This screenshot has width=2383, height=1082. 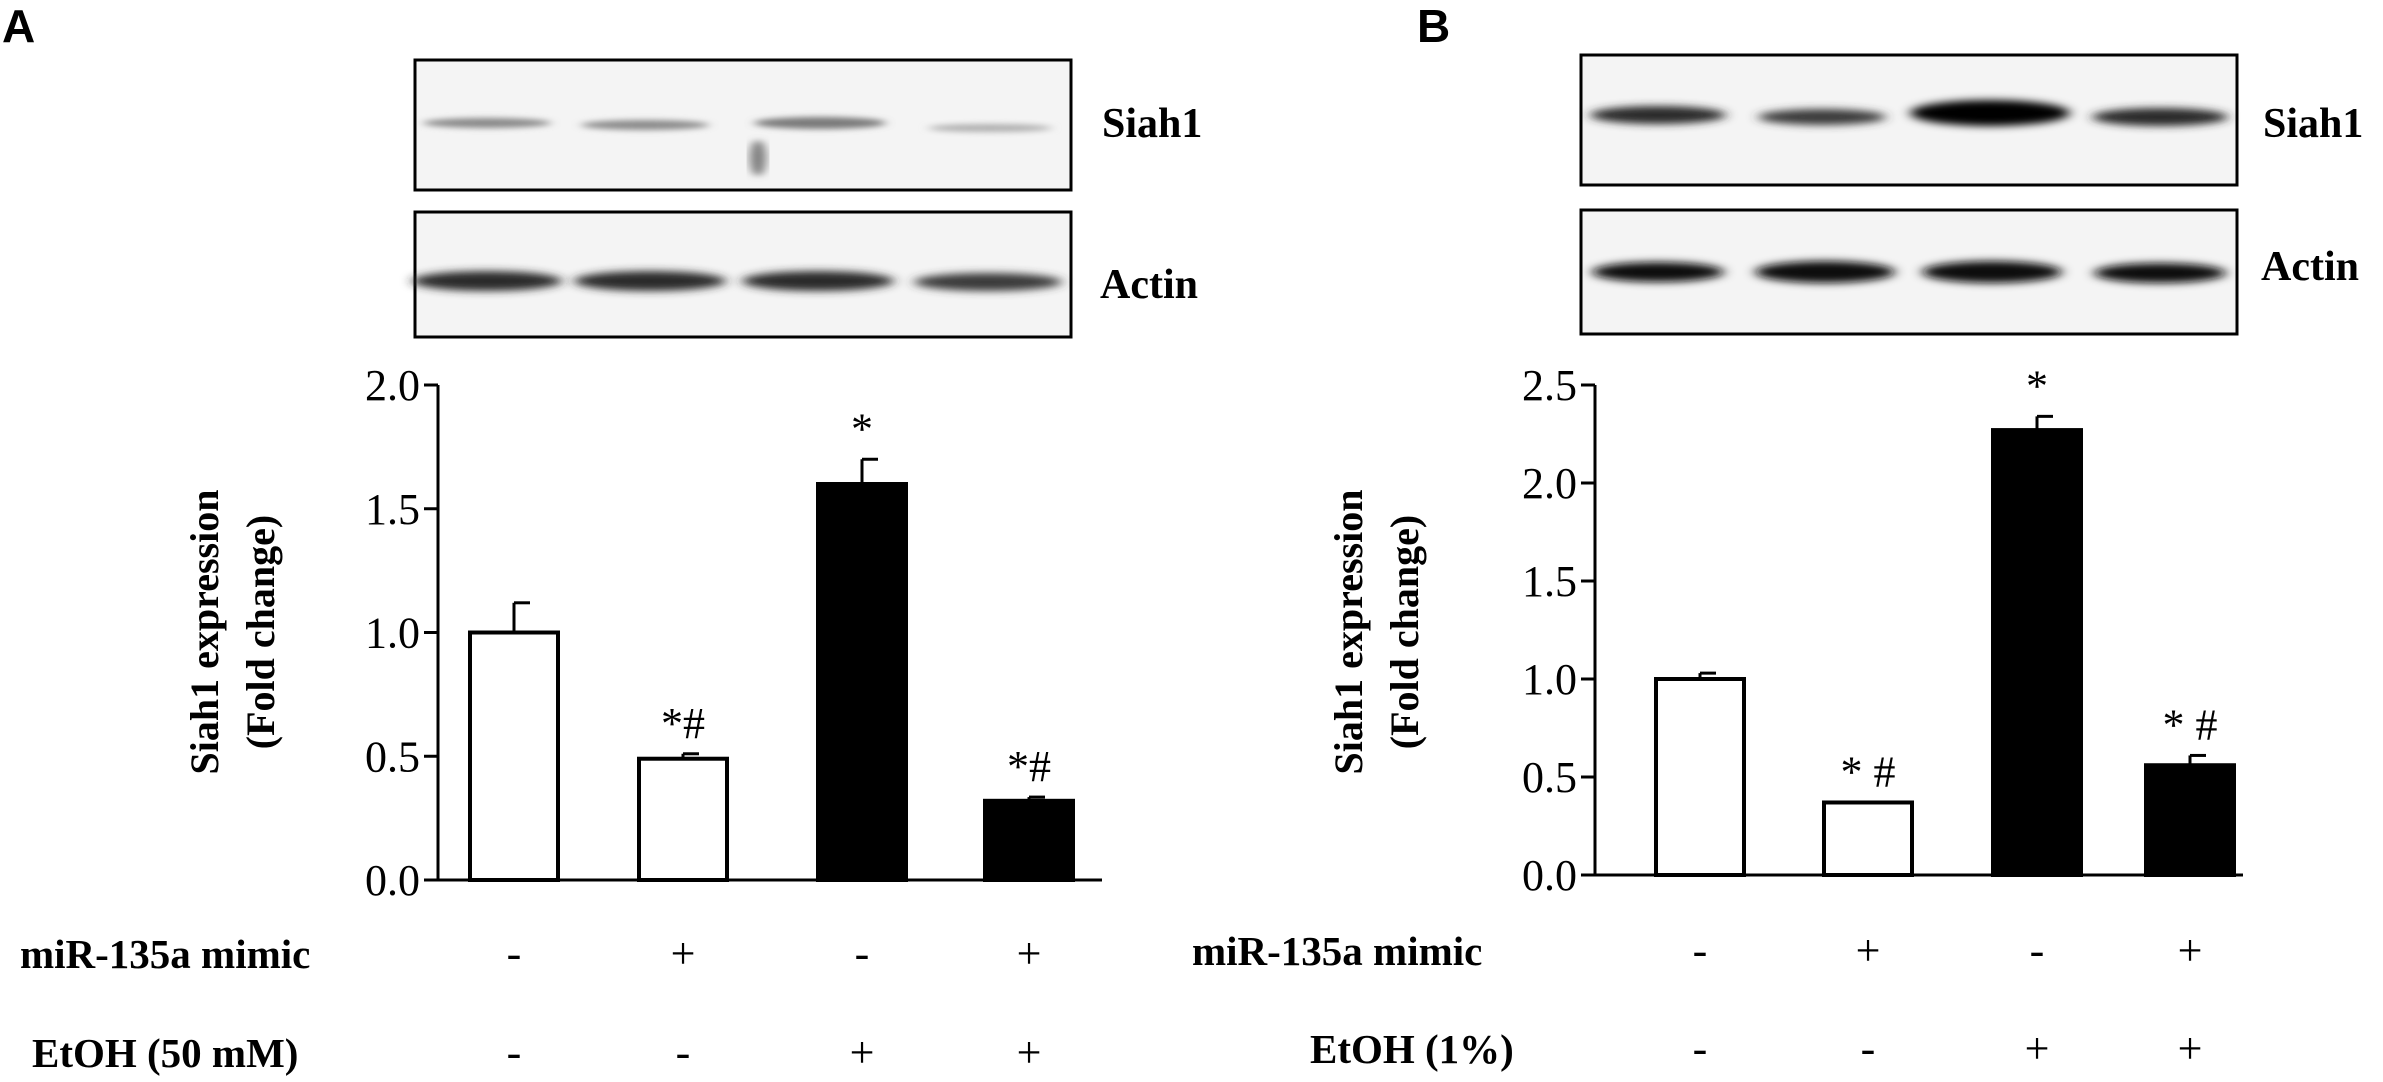 I want to click on panel-b-y-ticks: 0.0 0.5 1.0 1.5 2.0 2.5, so click(x=1558, y=630).